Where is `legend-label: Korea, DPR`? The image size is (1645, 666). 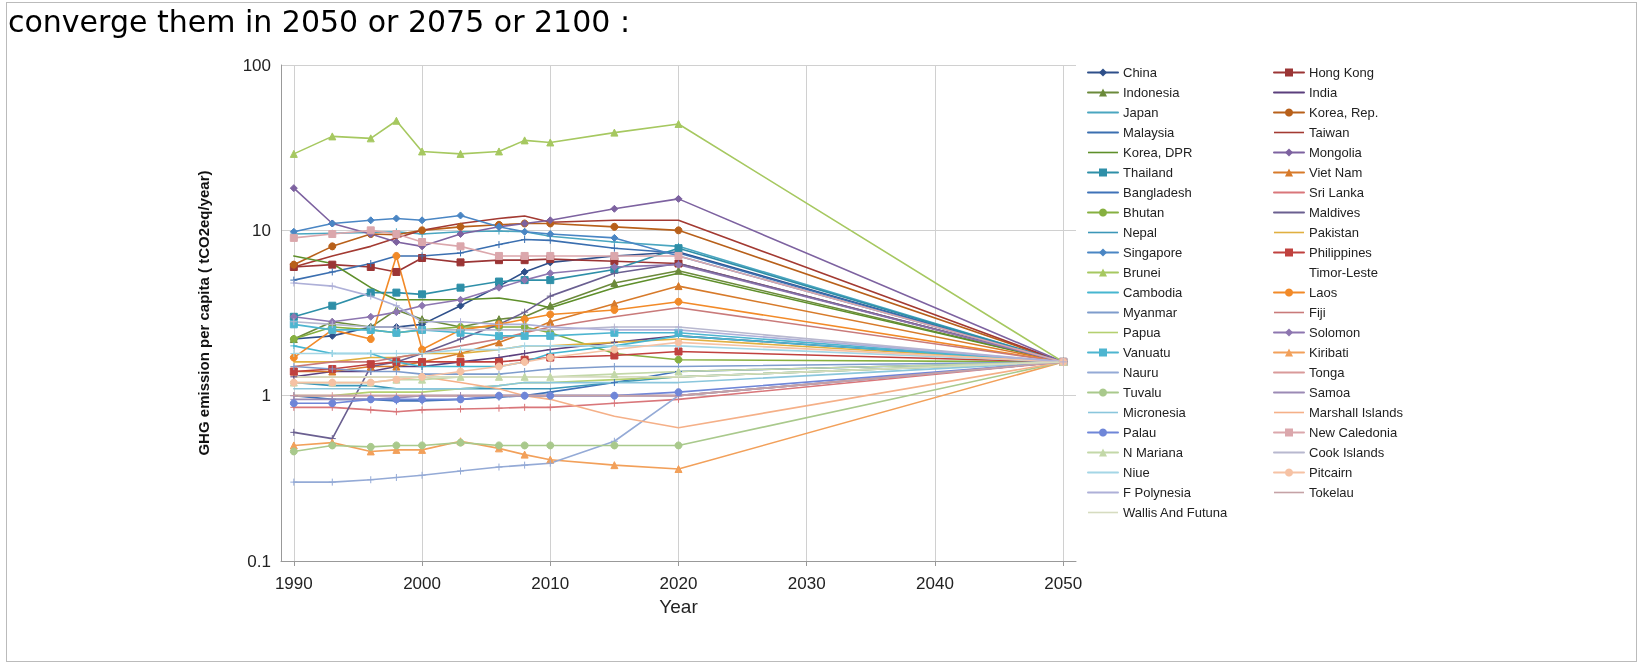 legend-label: Korea, DPR is located at coordinates (1158, 152).